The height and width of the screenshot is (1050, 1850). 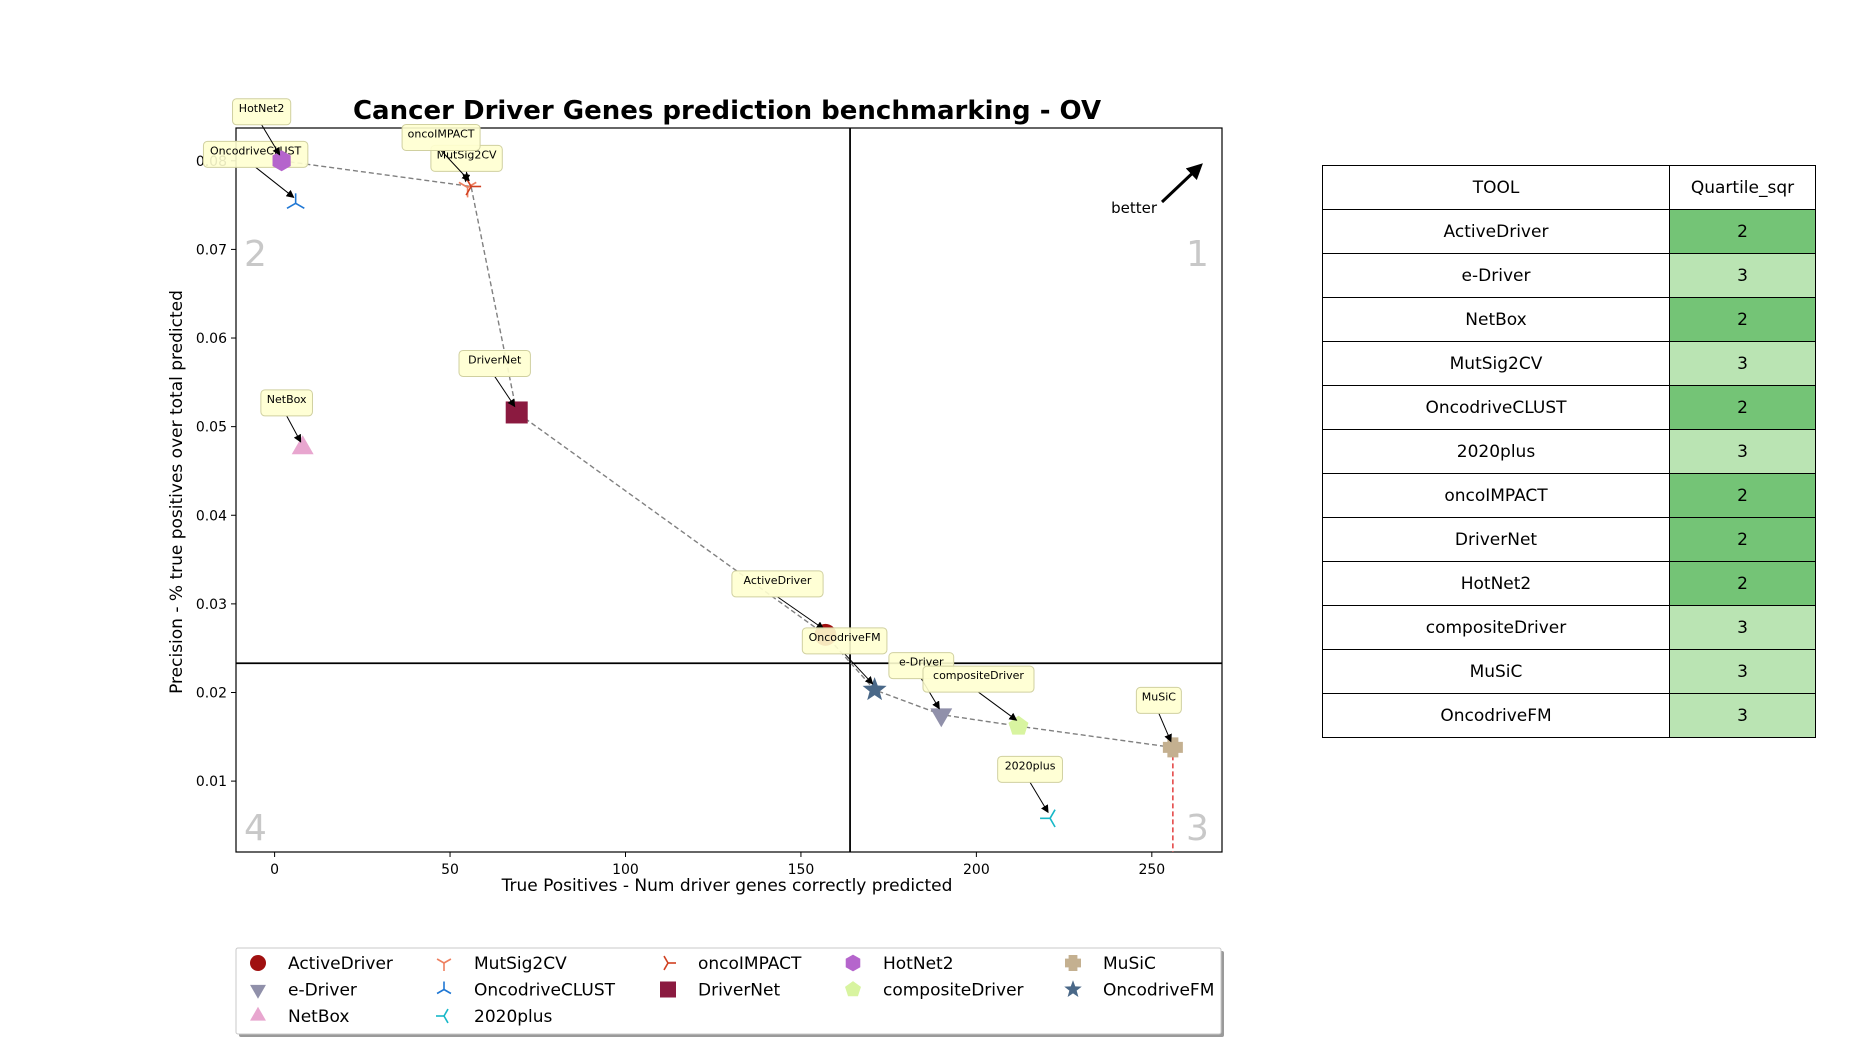 What do you see at coordinates (845, 637) in the screenshot?
I see `annotation-label-oncodrivefm: OncodriveFM` at bounding box center [845, 637].